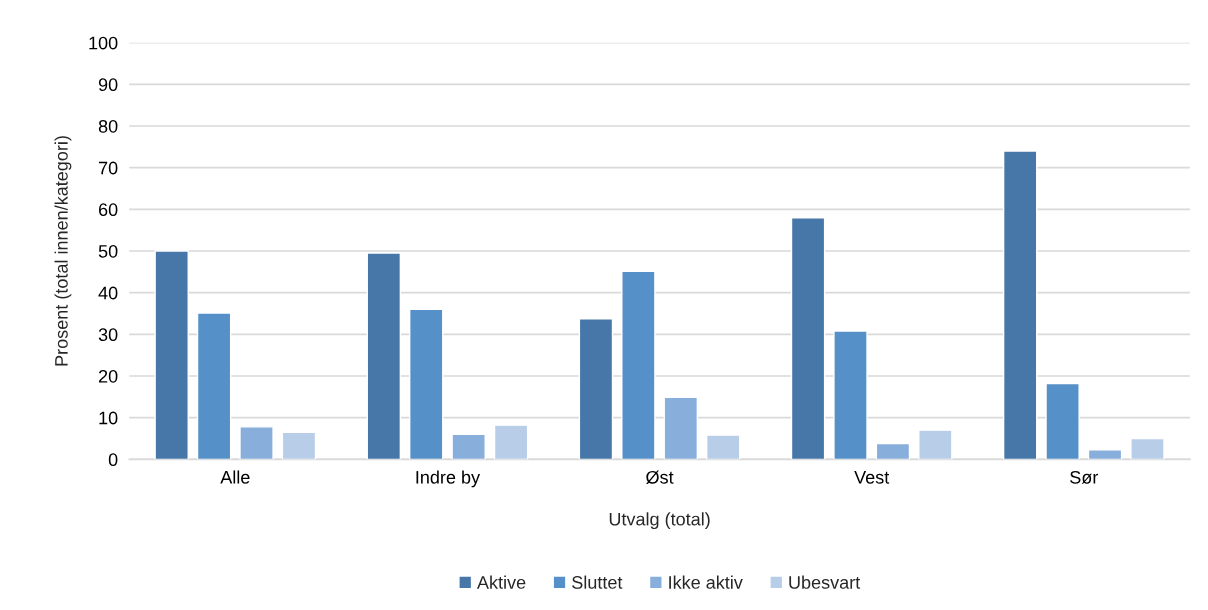 The image size is (1208, 610). Describe the element at coordinates (872, 477) in the screenshot. I see `x-tick-label: Vest` at that location.